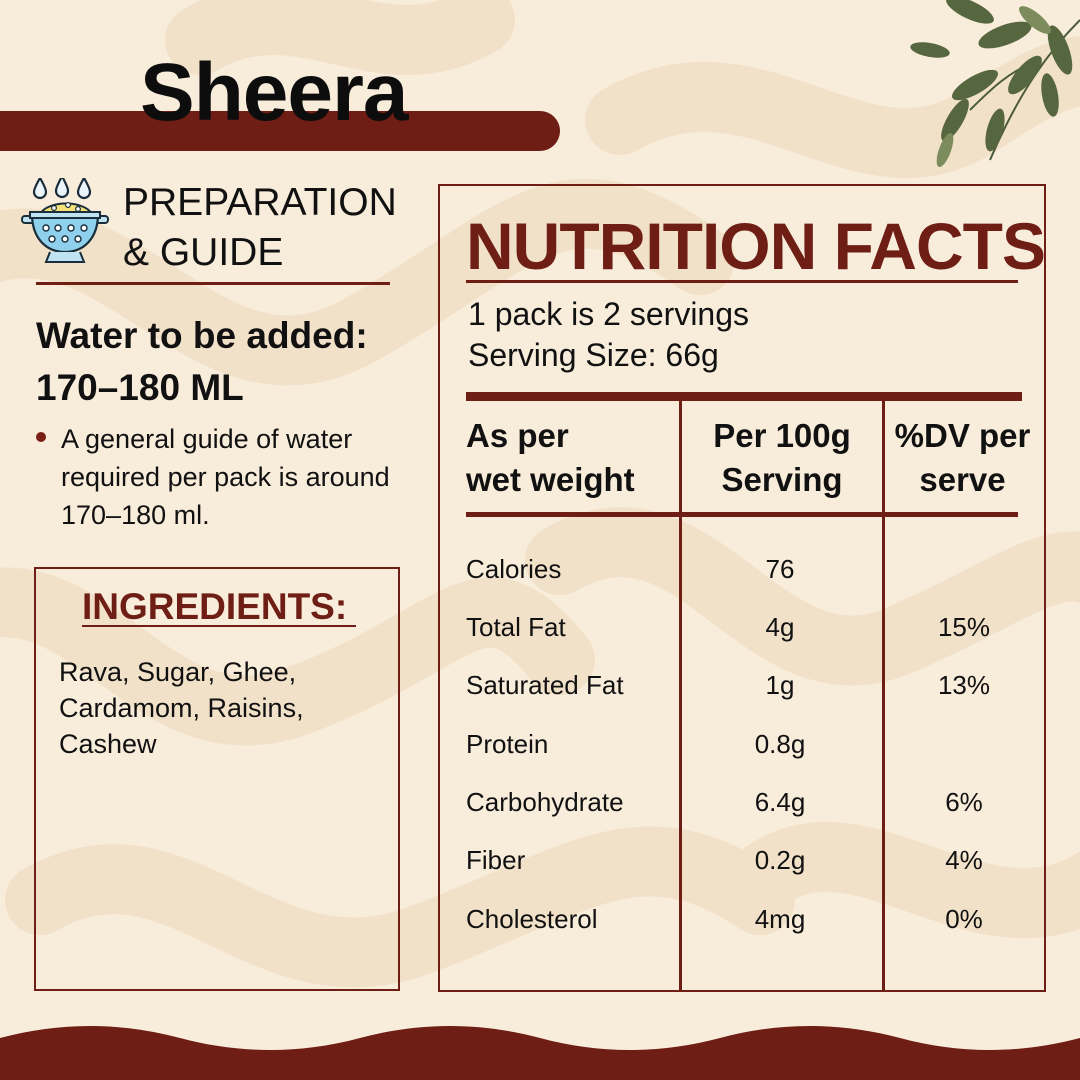  I want to click on dv-value: 6%, so click(964, 802).